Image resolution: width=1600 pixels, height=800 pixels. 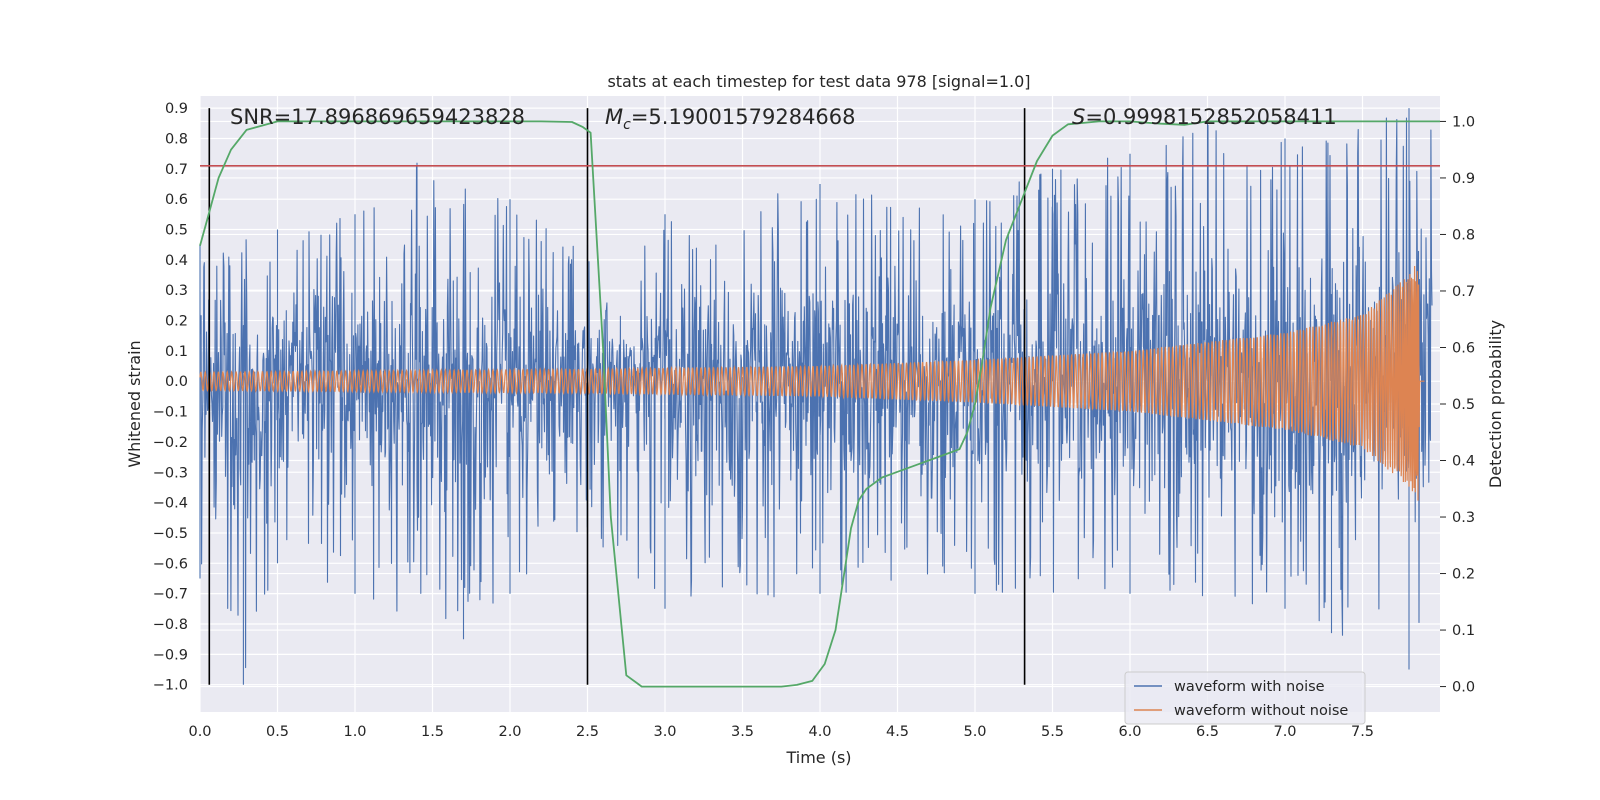 I want to click on y-tick-label: 0.2, so click(x=176, y=322).